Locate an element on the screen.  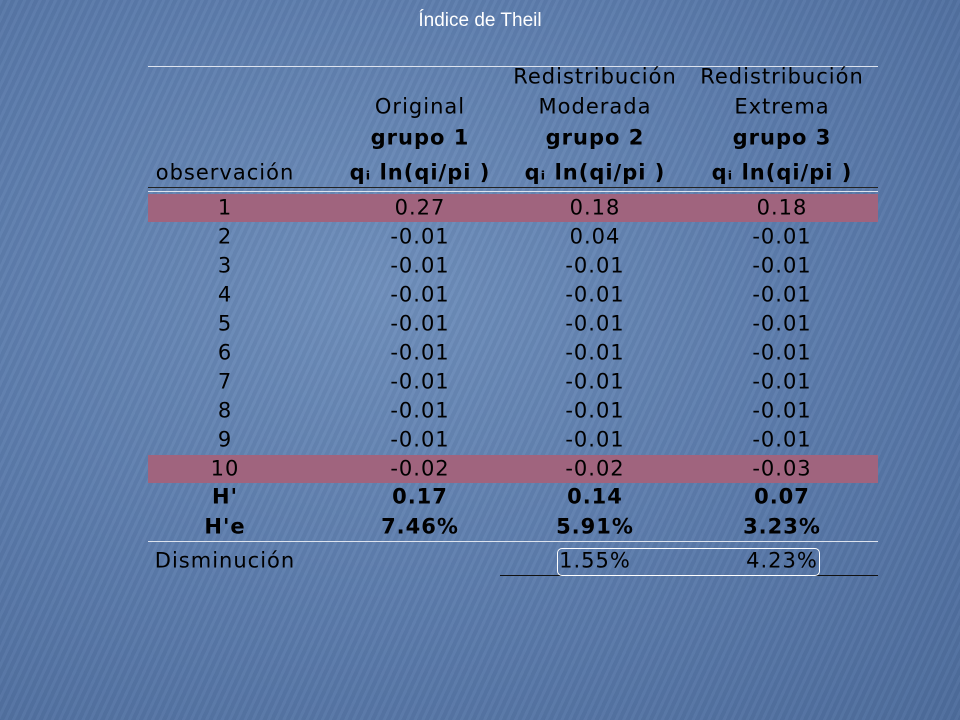
table-cell: 2 is located at coordinates (225, 236).